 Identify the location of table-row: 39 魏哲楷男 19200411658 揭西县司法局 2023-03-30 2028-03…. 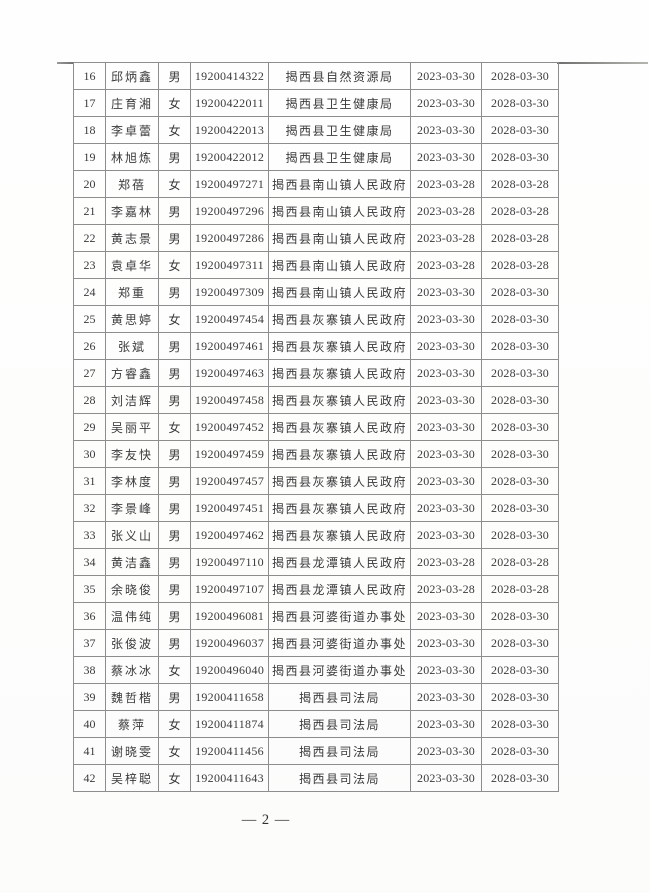
(316, 697).